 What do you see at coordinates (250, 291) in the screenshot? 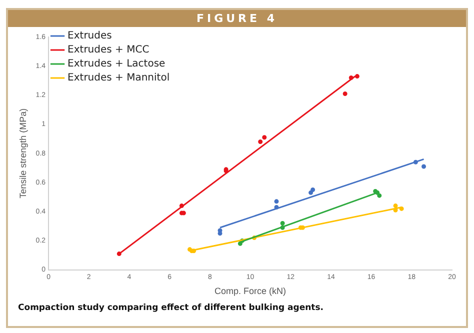
I see `x-axis-title: Comp. Force (kN)` at bounding box center [250, 291].